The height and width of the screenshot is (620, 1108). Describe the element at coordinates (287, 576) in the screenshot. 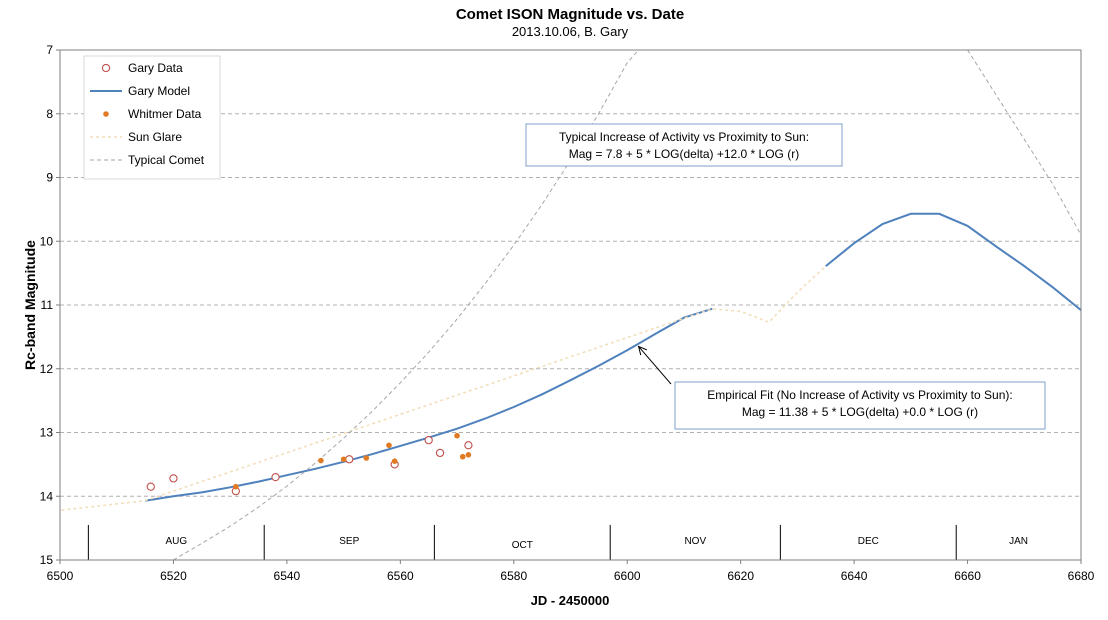

I see `x-tick-label: 6540` at that location.